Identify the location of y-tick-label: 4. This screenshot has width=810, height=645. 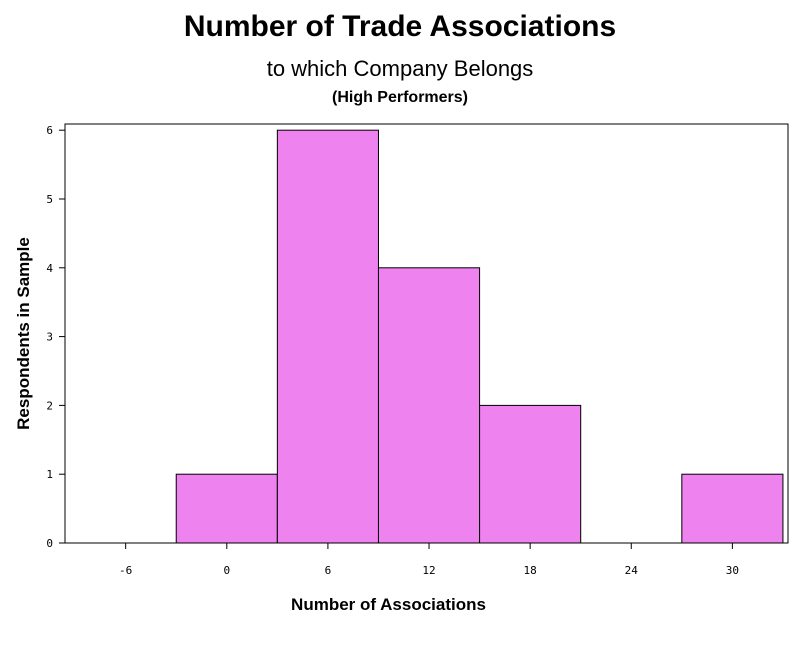
(49, 268).